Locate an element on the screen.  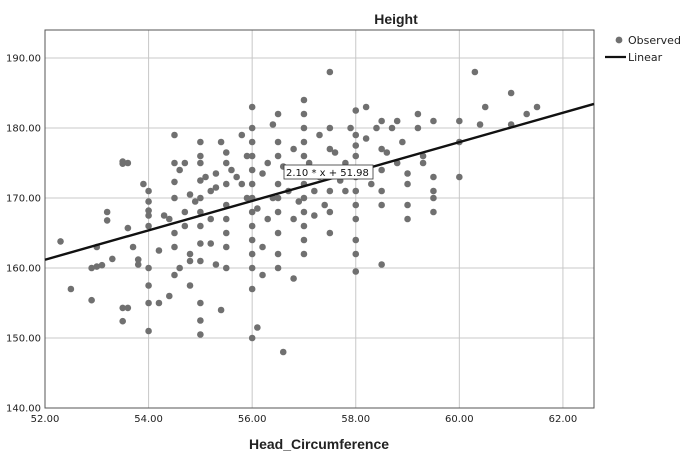
fit-equation-box is located at coordinates (328, 172).